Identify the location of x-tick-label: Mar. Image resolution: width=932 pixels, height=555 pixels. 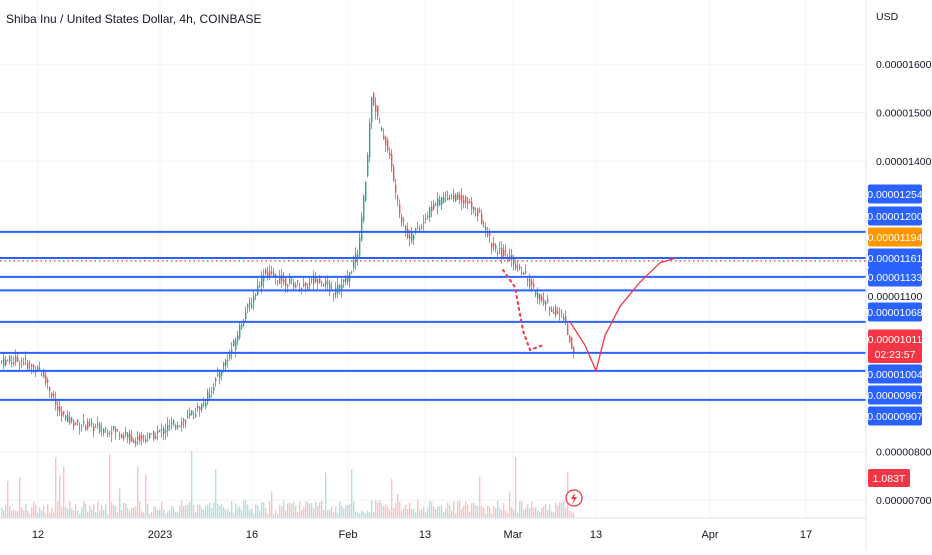
(513, 535).